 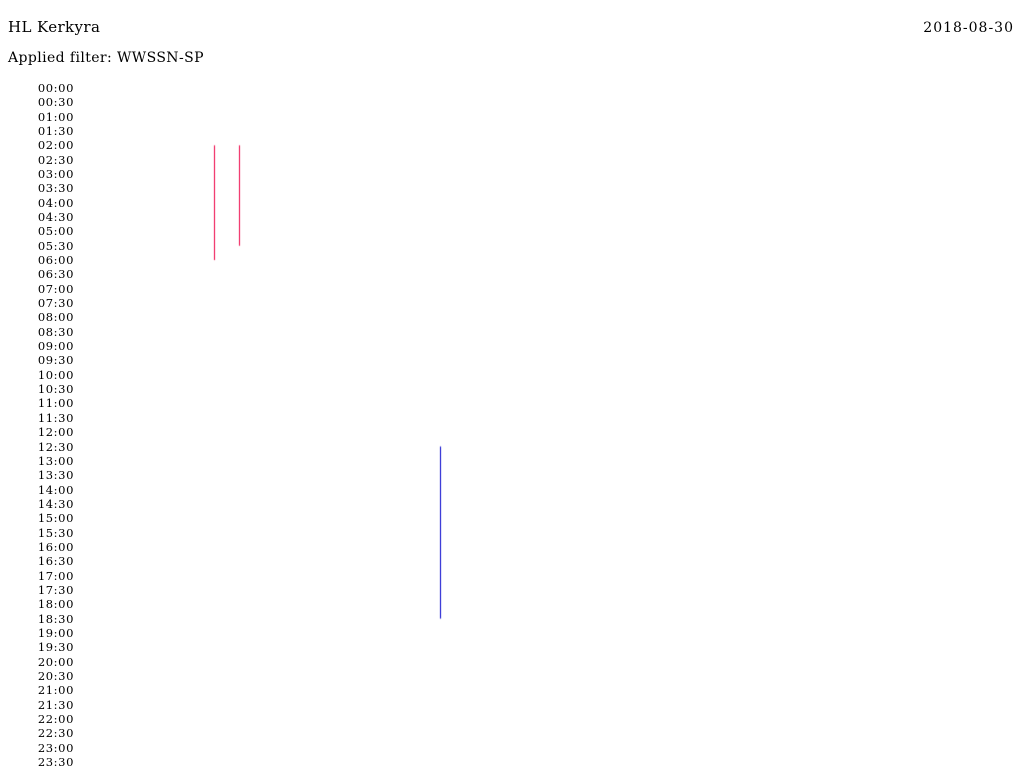 What do you see at coordinates (55, 460) in the screenshot?
I see `time-label: 13:00` at bounding box center [55, 460].